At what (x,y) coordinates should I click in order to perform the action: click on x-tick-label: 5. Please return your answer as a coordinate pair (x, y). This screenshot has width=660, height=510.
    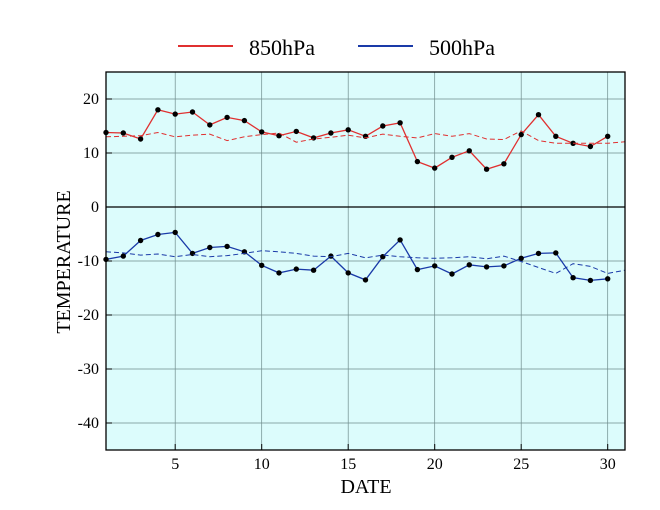
    Looking at the image, I should click on (175, 464).